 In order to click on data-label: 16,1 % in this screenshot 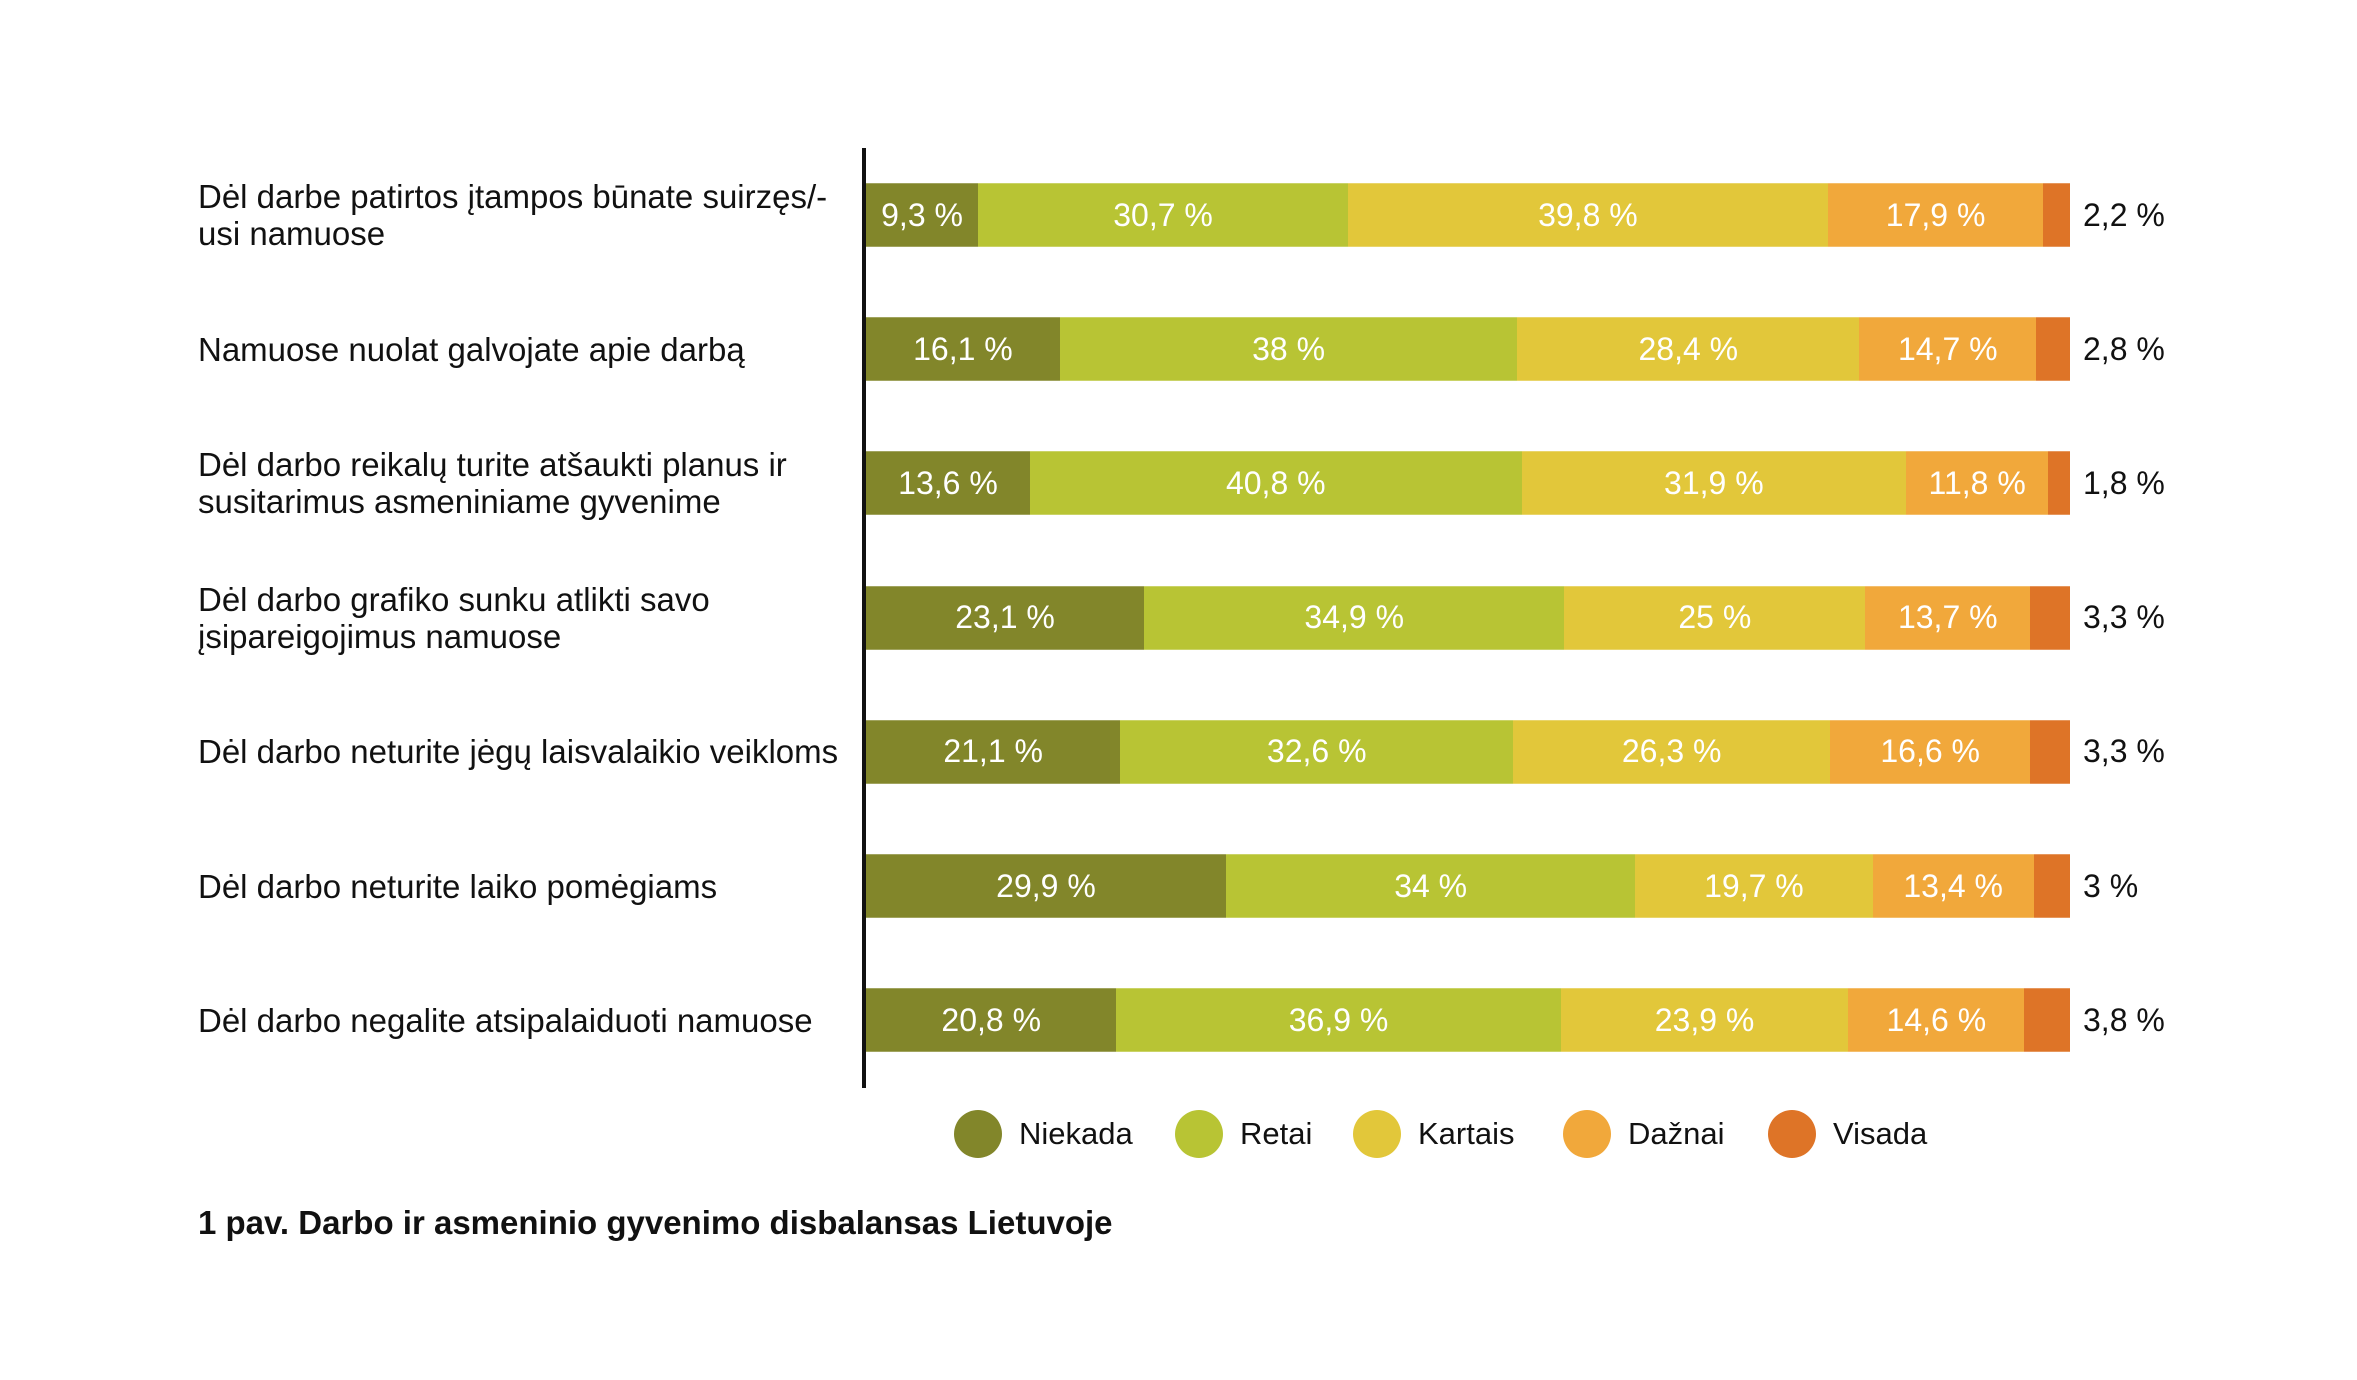, I will do `click(963, 348)`.